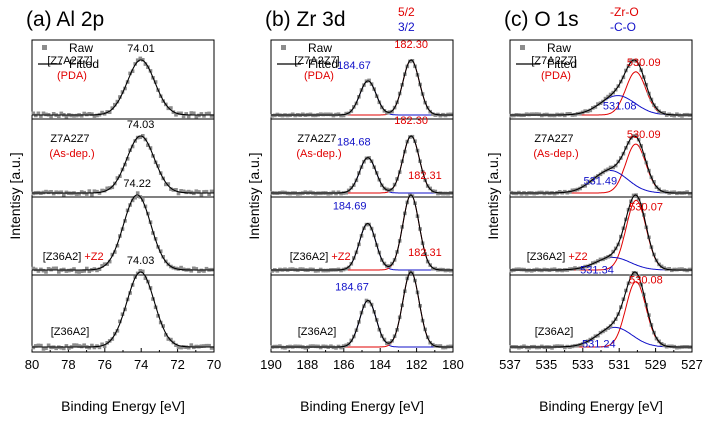  Describe the element at coordinates (547, 364) in the screenshot. I see `x-tick-label: 535` at that location.